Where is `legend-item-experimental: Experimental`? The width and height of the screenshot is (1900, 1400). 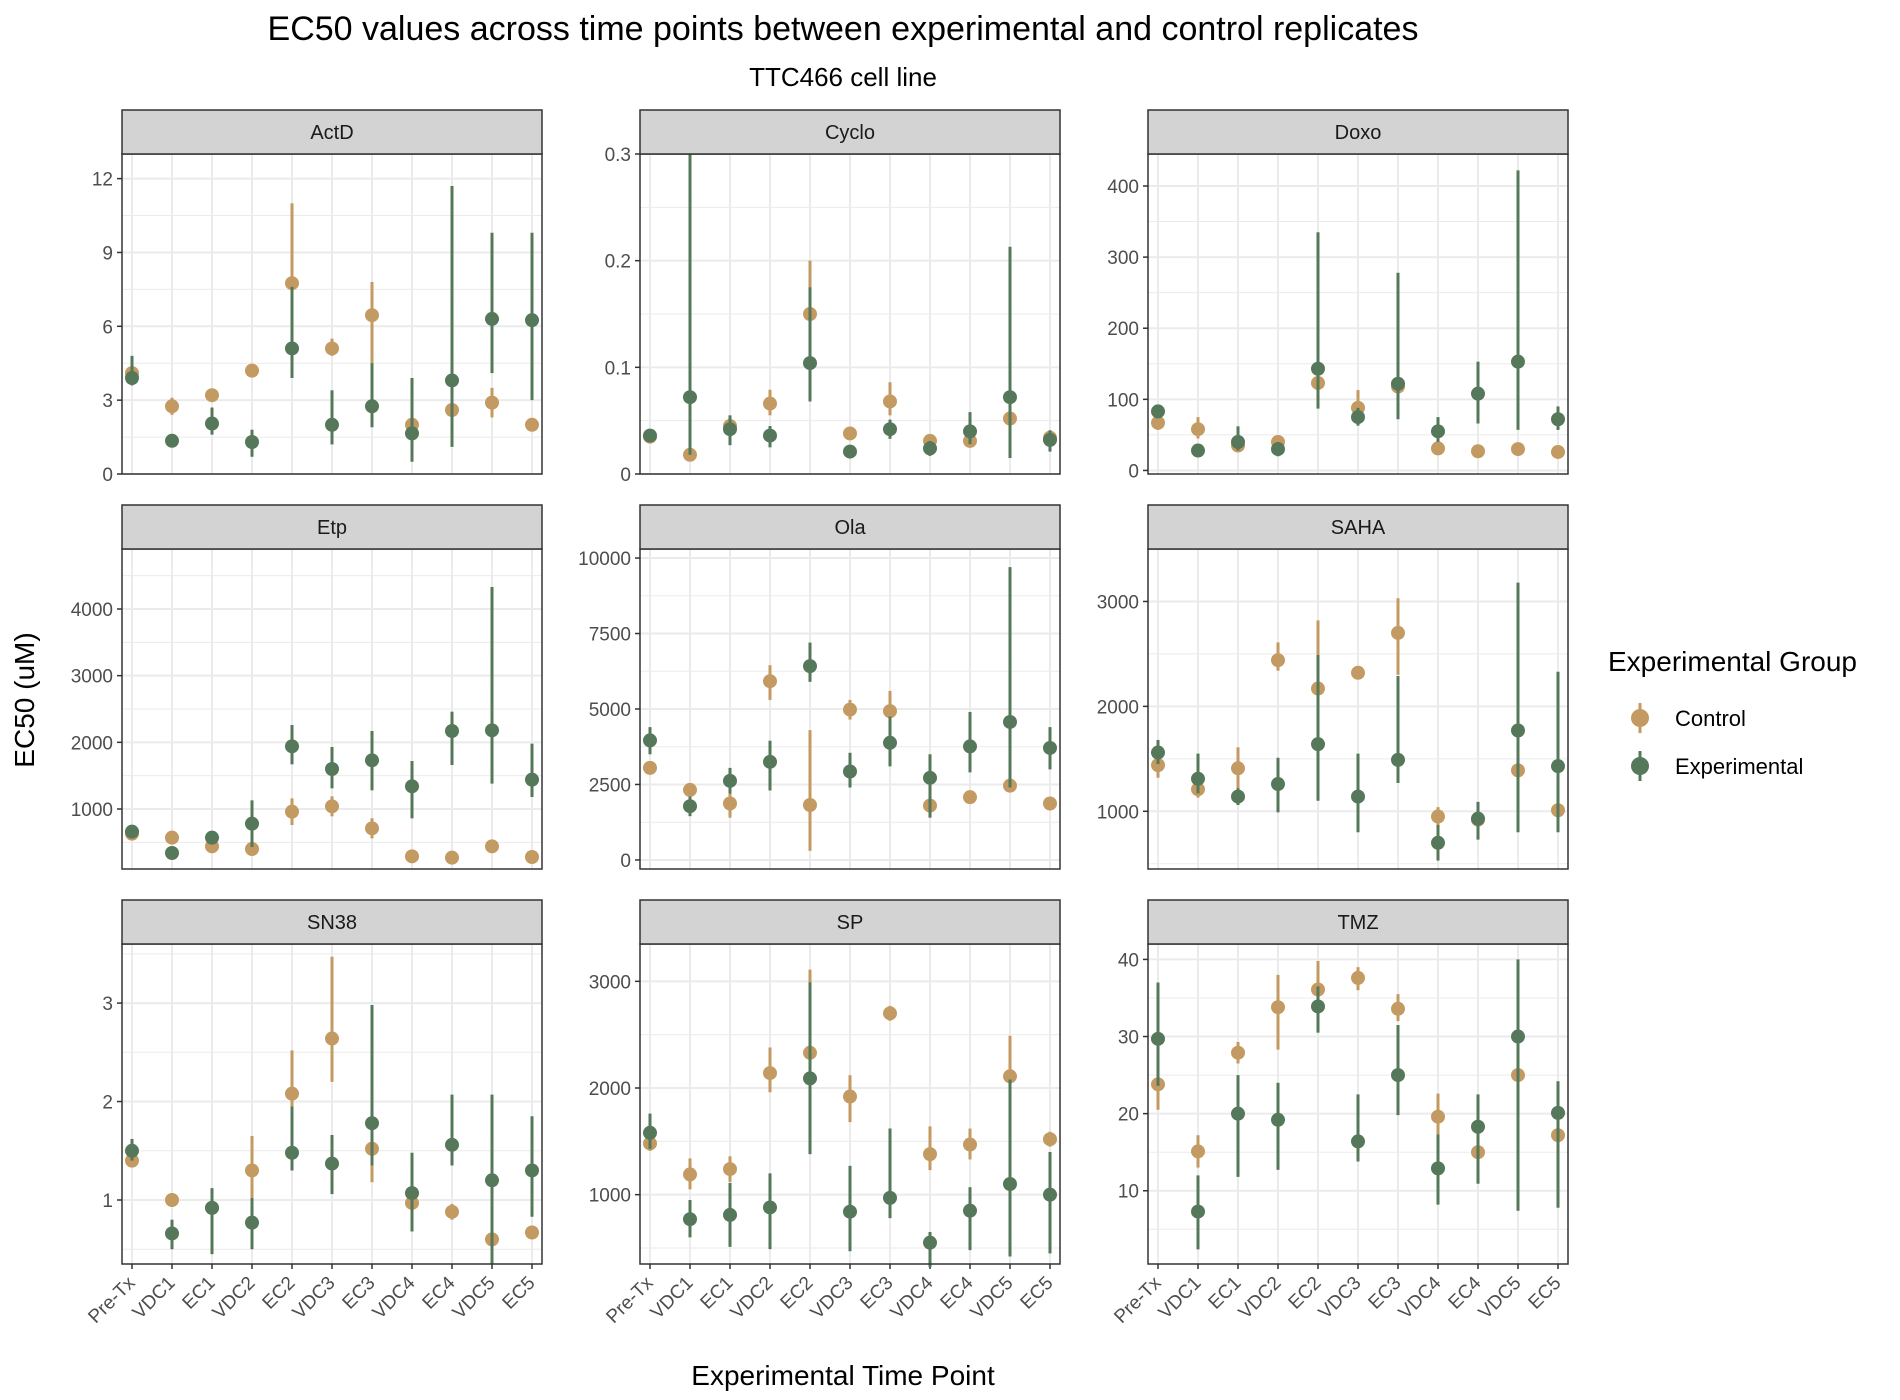 legend-item-experimental: Experimental is located at coordinates (1717, 766).